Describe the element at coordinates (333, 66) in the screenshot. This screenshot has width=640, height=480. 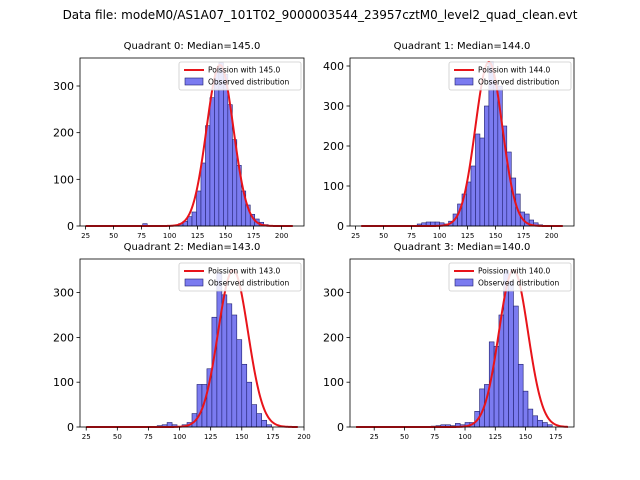
I see `y-tick-label: 400` at that location.